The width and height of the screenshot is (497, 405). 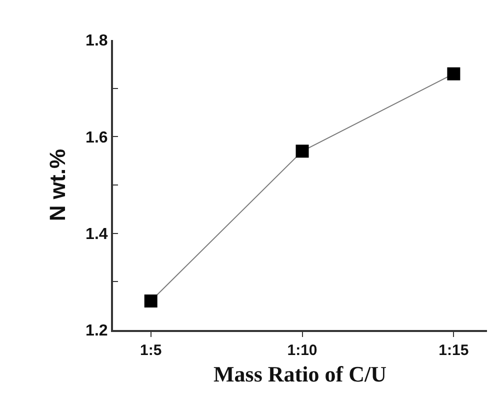 What do you see at coordinates (300, 373) in the screenshot?
I see `x-axis-title: Mass Ratio of C/U` at bounding box center [300, 373].